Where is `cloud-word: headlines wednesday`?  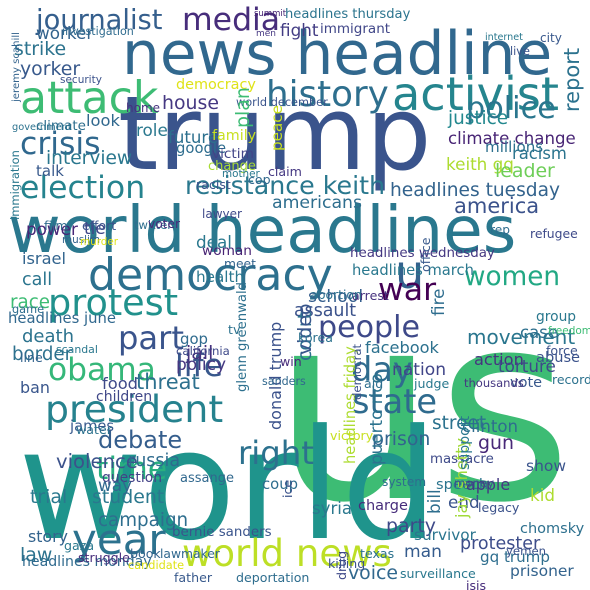
cloud-word: headlines wednesday is located at coordinates (422, 254).